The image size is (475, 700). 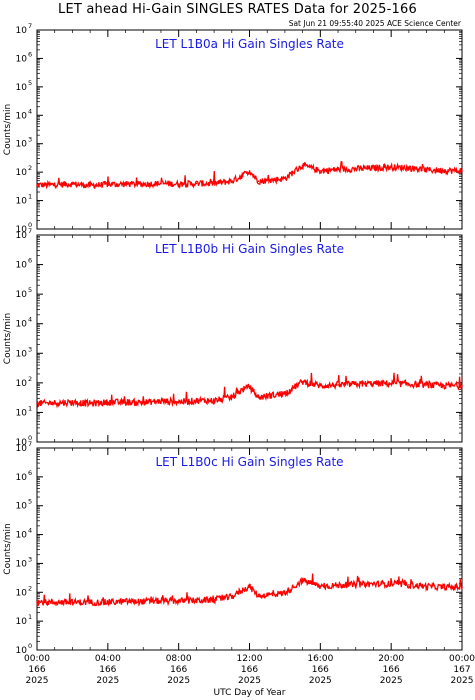 What do you see at coordinates (320, 659) in the screenshot?
I see `x-tick-label-time: 16:00` at bounding box center [320, 659].